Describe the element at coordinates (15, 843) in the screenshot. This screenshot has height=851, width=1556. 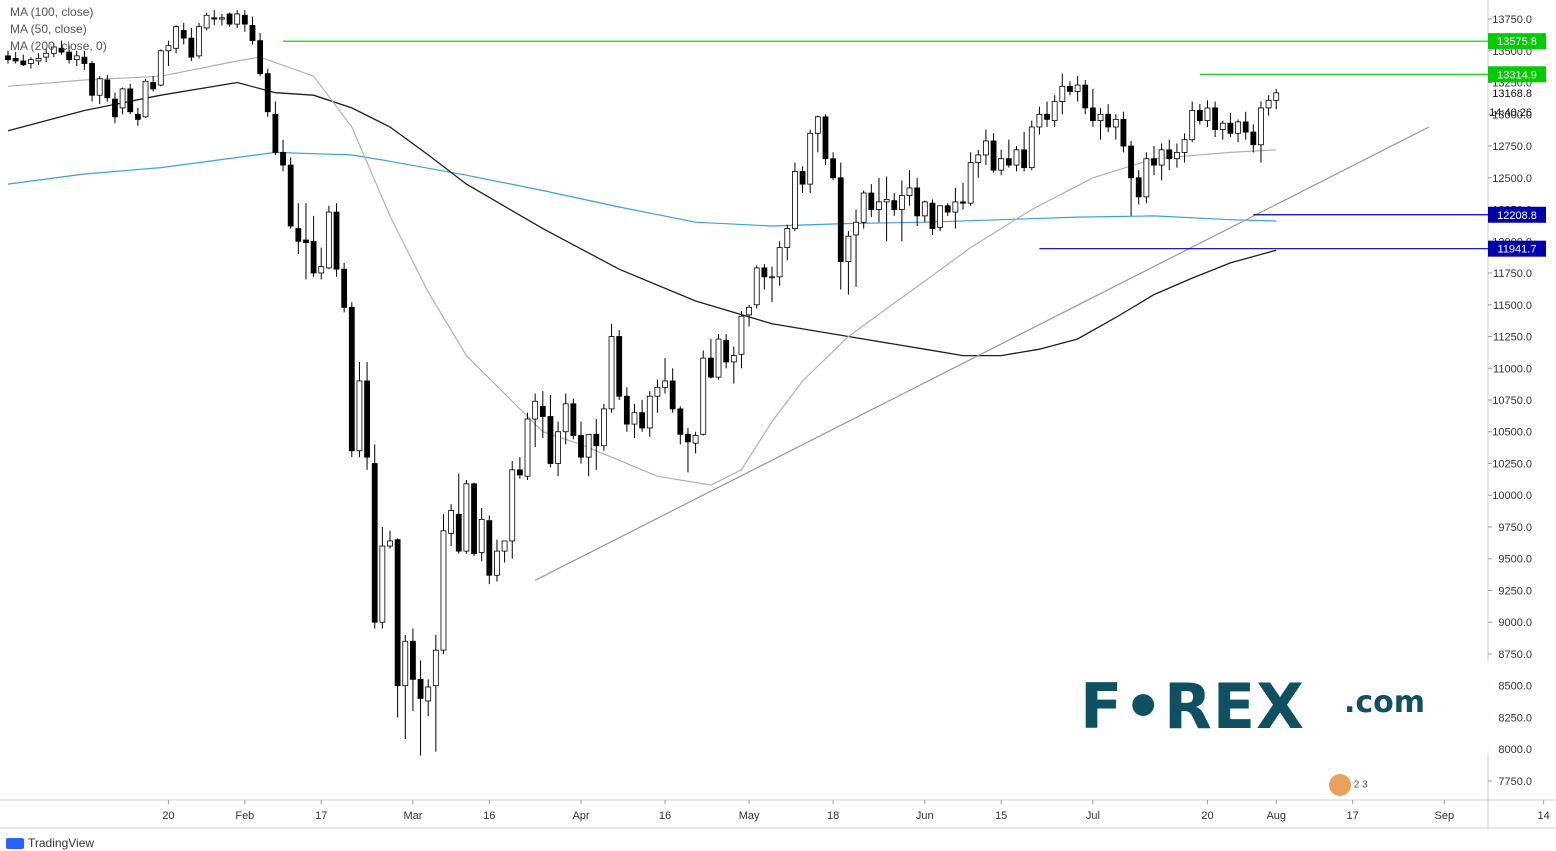
I see `tradingview-icon` at that location.